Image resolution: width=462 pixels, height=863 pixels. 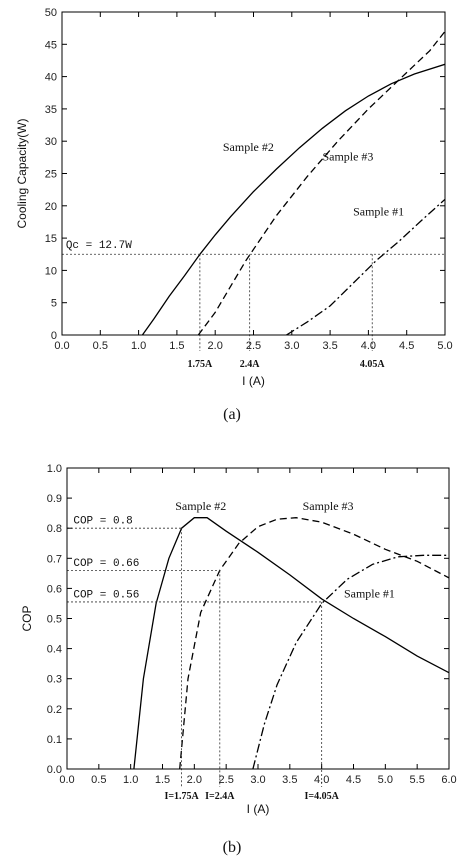 I want to click on chart-b-x-tick-label: 1.0, so click(x=130, y=780).